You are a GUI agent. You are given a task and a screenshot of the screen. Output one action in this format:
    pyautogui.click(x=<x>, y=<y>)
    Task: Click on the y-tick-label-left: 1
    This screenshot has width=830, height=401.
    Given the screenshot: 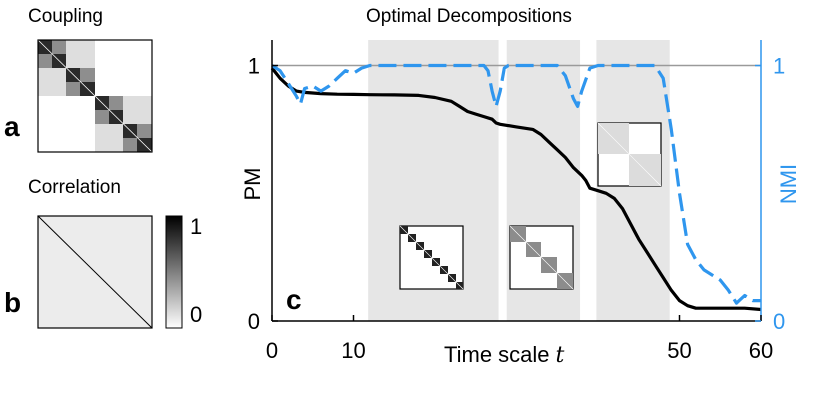 What is the action you would take?
    pyautogui.click(x=254, y=66)
    